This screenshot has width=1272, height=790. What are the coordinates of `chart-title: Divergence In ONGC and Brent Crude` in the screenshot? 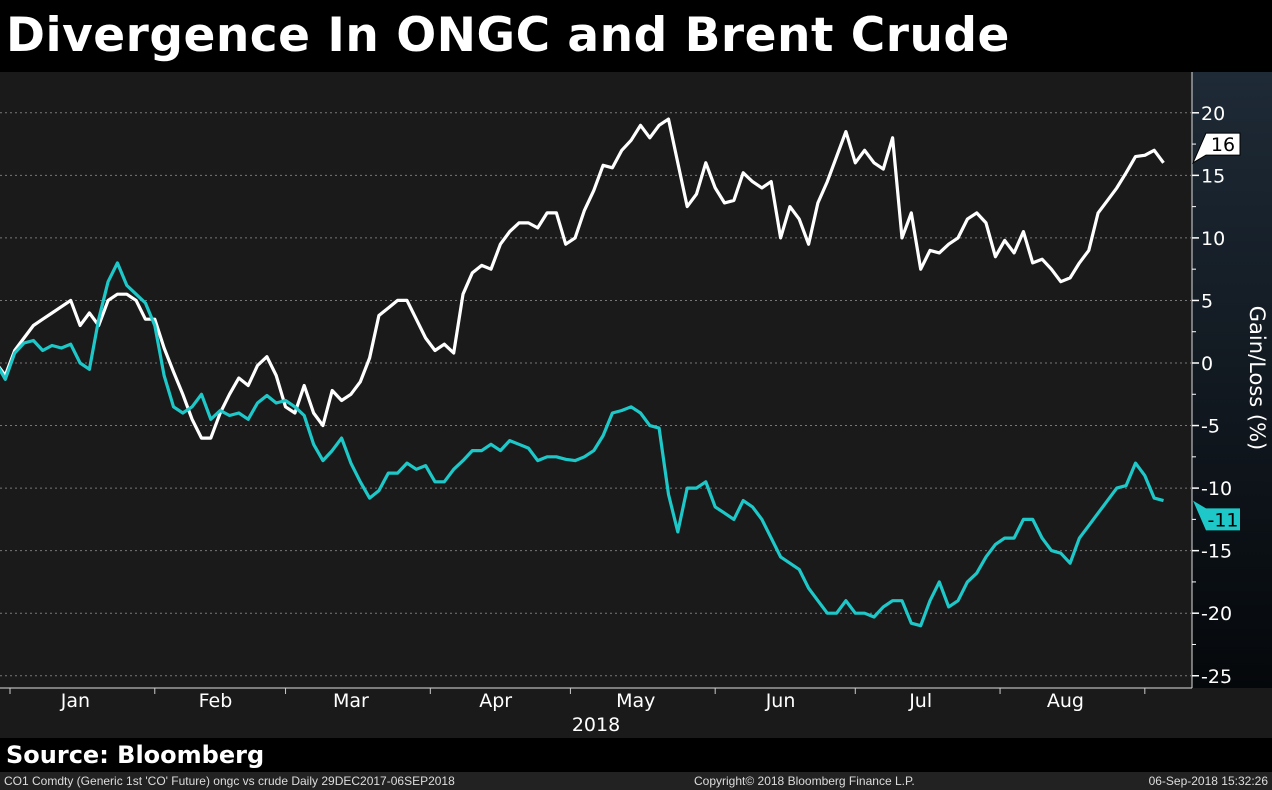 It's located at (636, 36).